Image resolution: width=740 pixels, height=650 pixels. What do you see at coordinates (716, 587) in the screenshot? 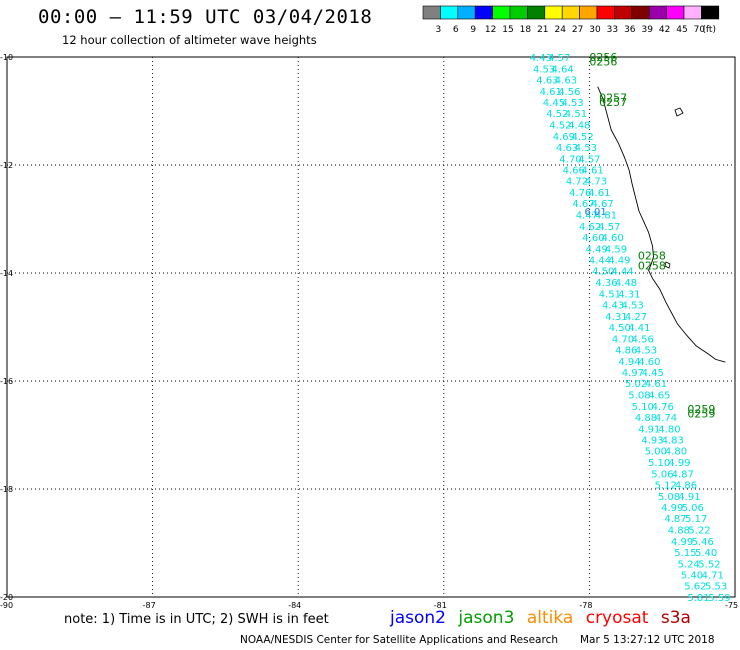
I see `wave-height-value-right: 5.53` at bounding box center [716, 587].